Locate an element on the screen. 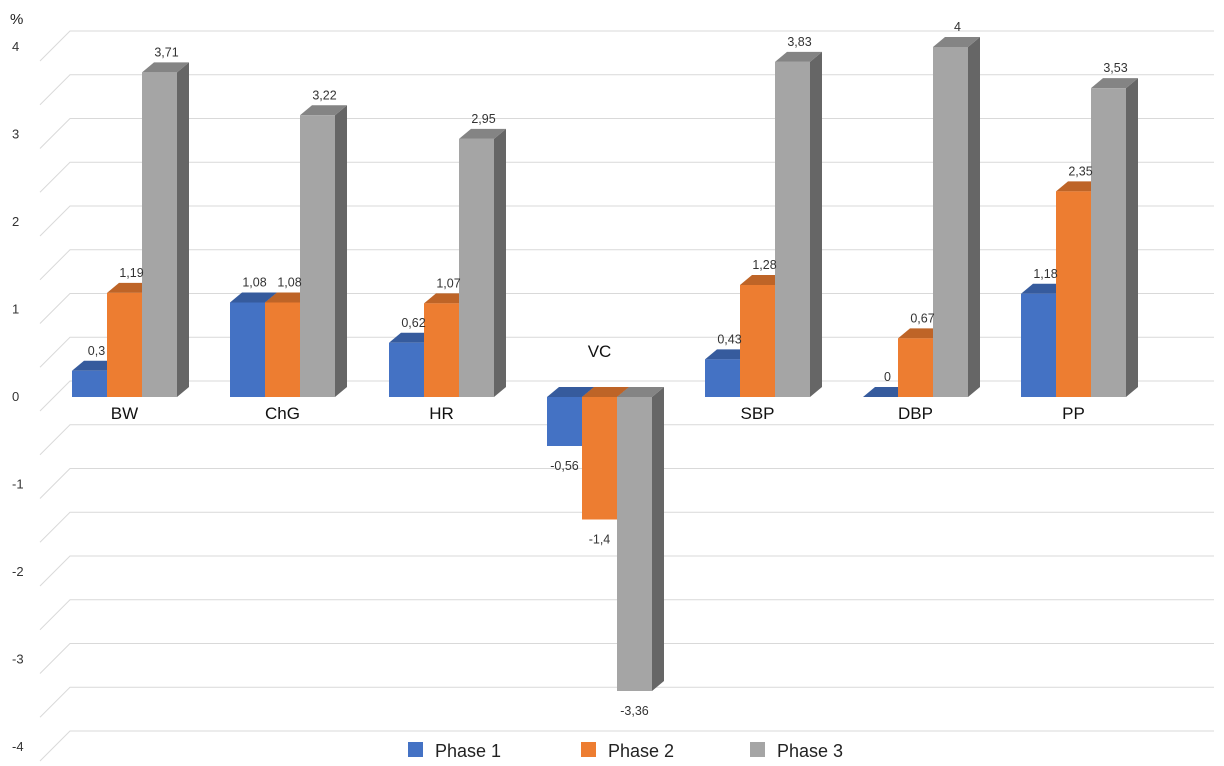 The width and height of the screenshot is (1224, 766). y-tick-label: 0 is located at coordinates (15, 396).